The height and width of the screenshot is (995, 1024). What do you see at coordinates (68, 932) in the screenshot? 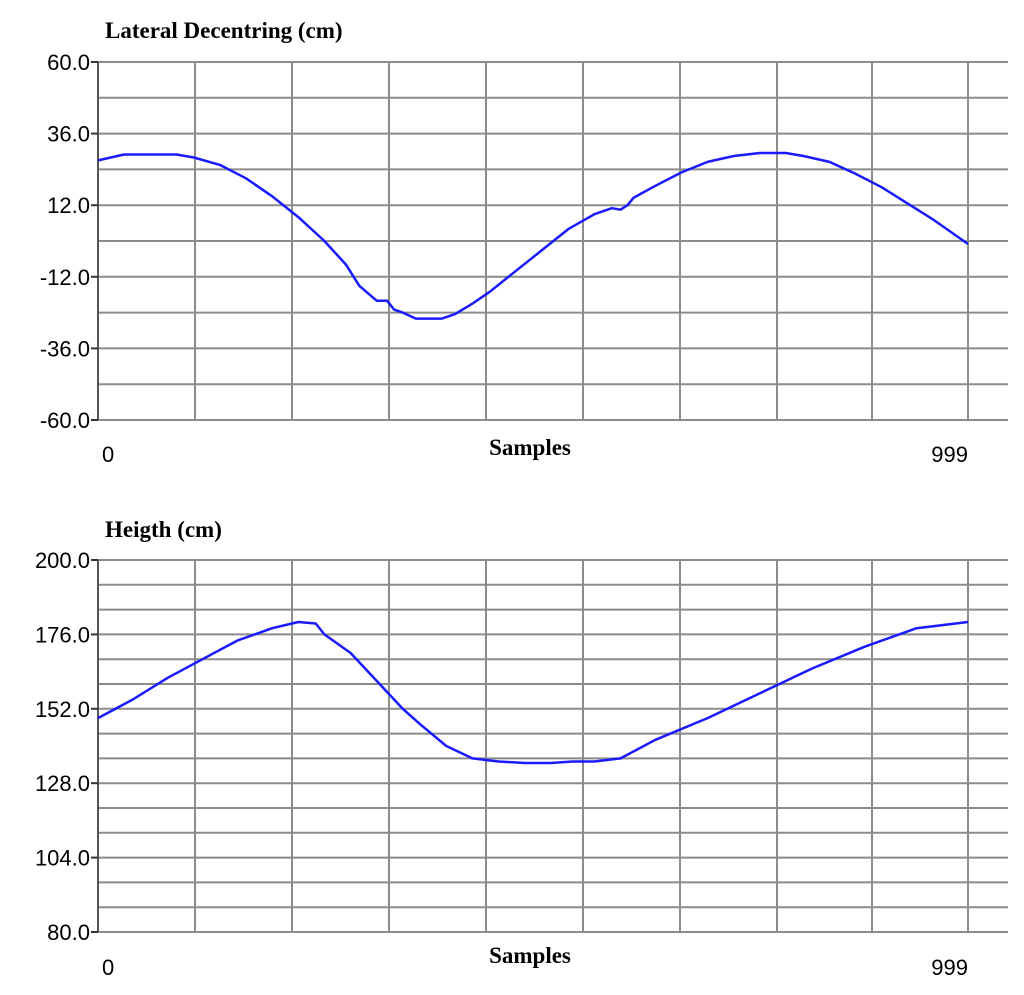
I see `y-tick-label: 80.0` at bounding box center [68, 932].